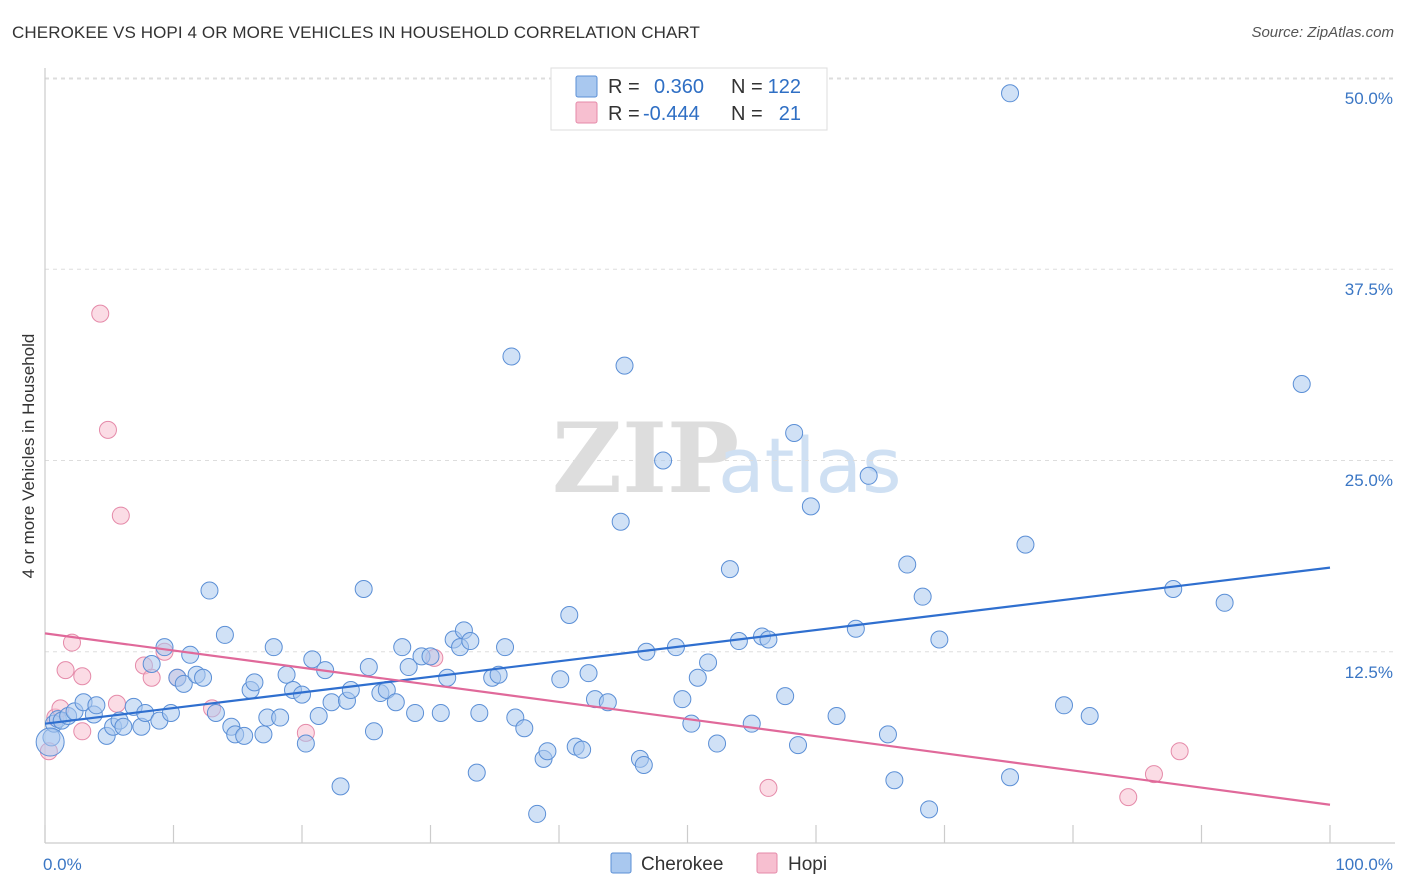 This screenshot has height=892, width=1406. What do you see at coordinates (1369, 480) in the screenshot?
I see `y-tick-label-25: 25.0%` at bounding box center [1369, 480].